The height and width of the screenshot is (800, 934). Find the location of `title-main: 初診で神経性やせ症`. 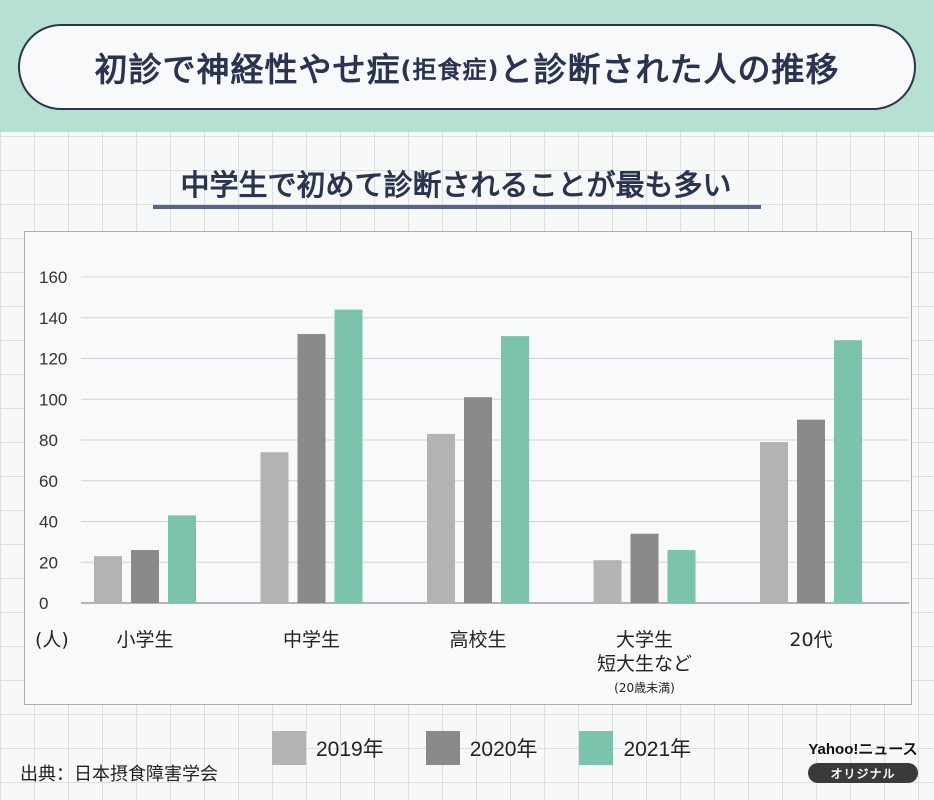

title-main: 初診で神経性やせ症 is located at coordinates (247, 69).